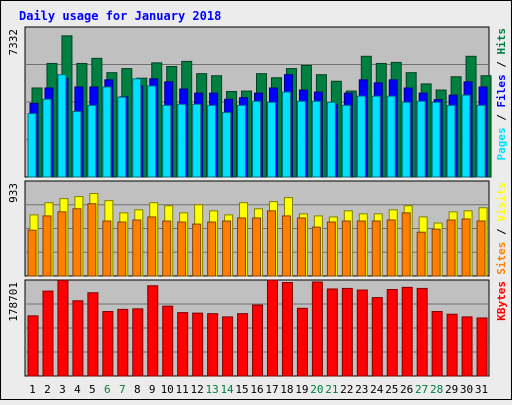 Image resolution: width=512 pixels, height=405 pixels. What do you see at coordinates (152, 389) in the screenshot?
I see `x-tick-label: 9` at bounding box center [152, 389].